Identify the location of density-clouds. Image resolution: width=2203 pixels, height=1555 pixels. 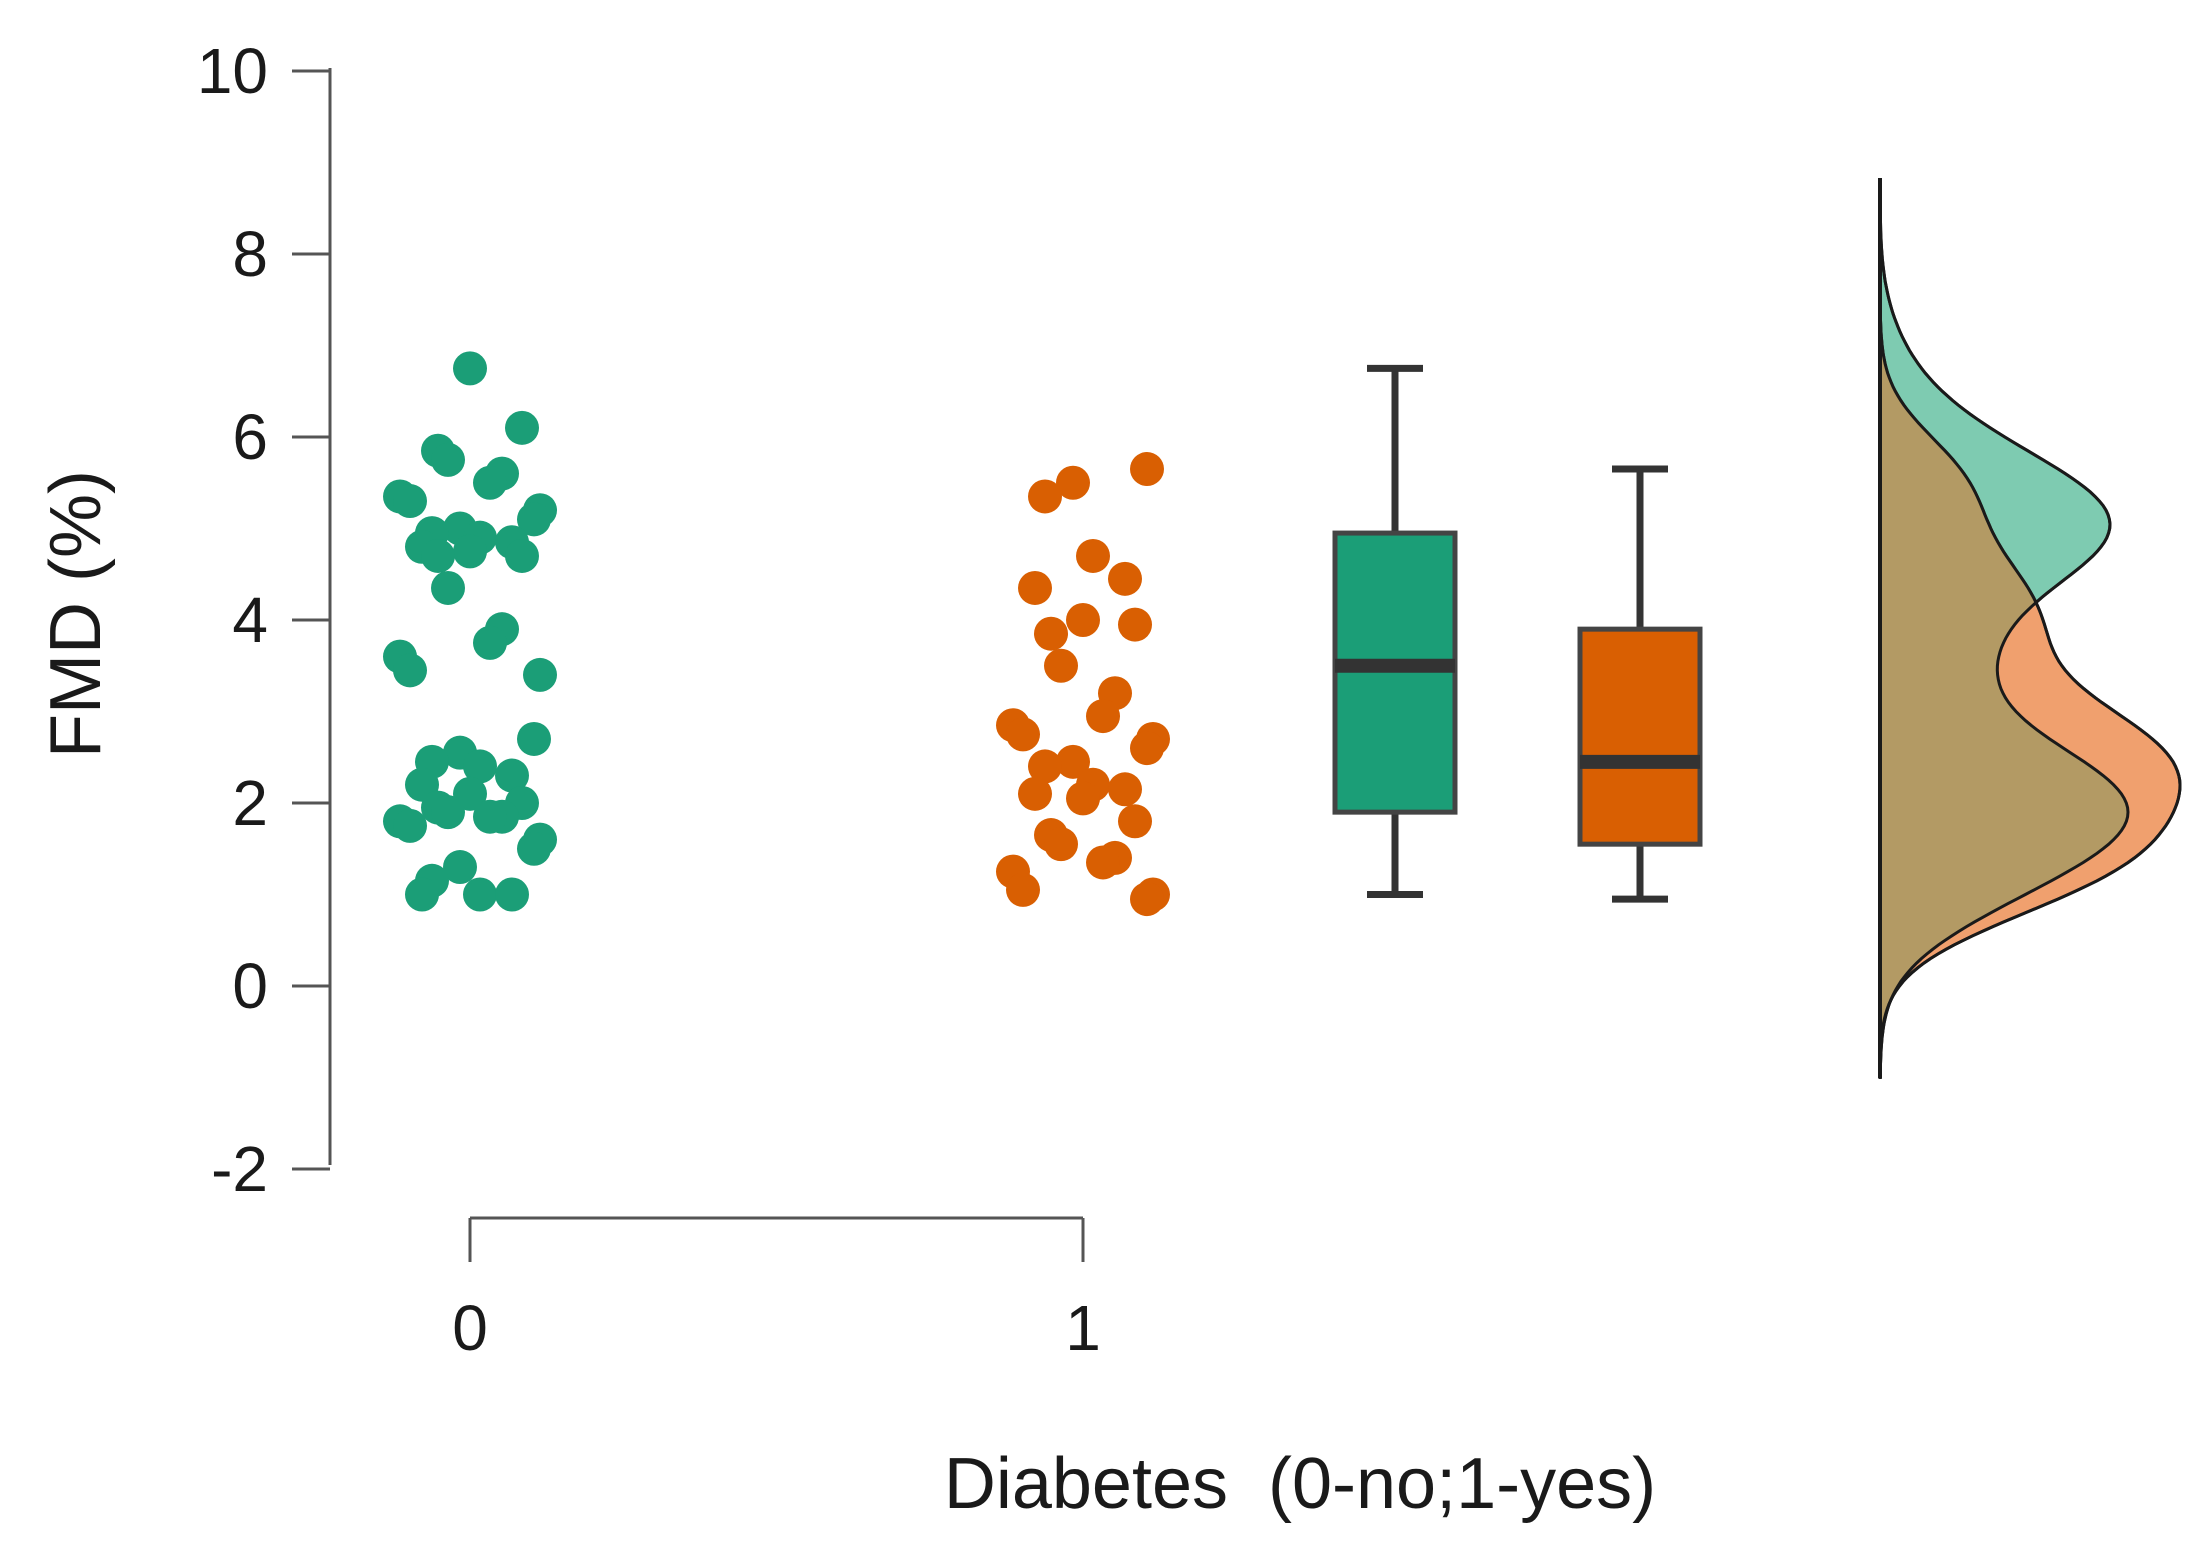
(2030, 628).